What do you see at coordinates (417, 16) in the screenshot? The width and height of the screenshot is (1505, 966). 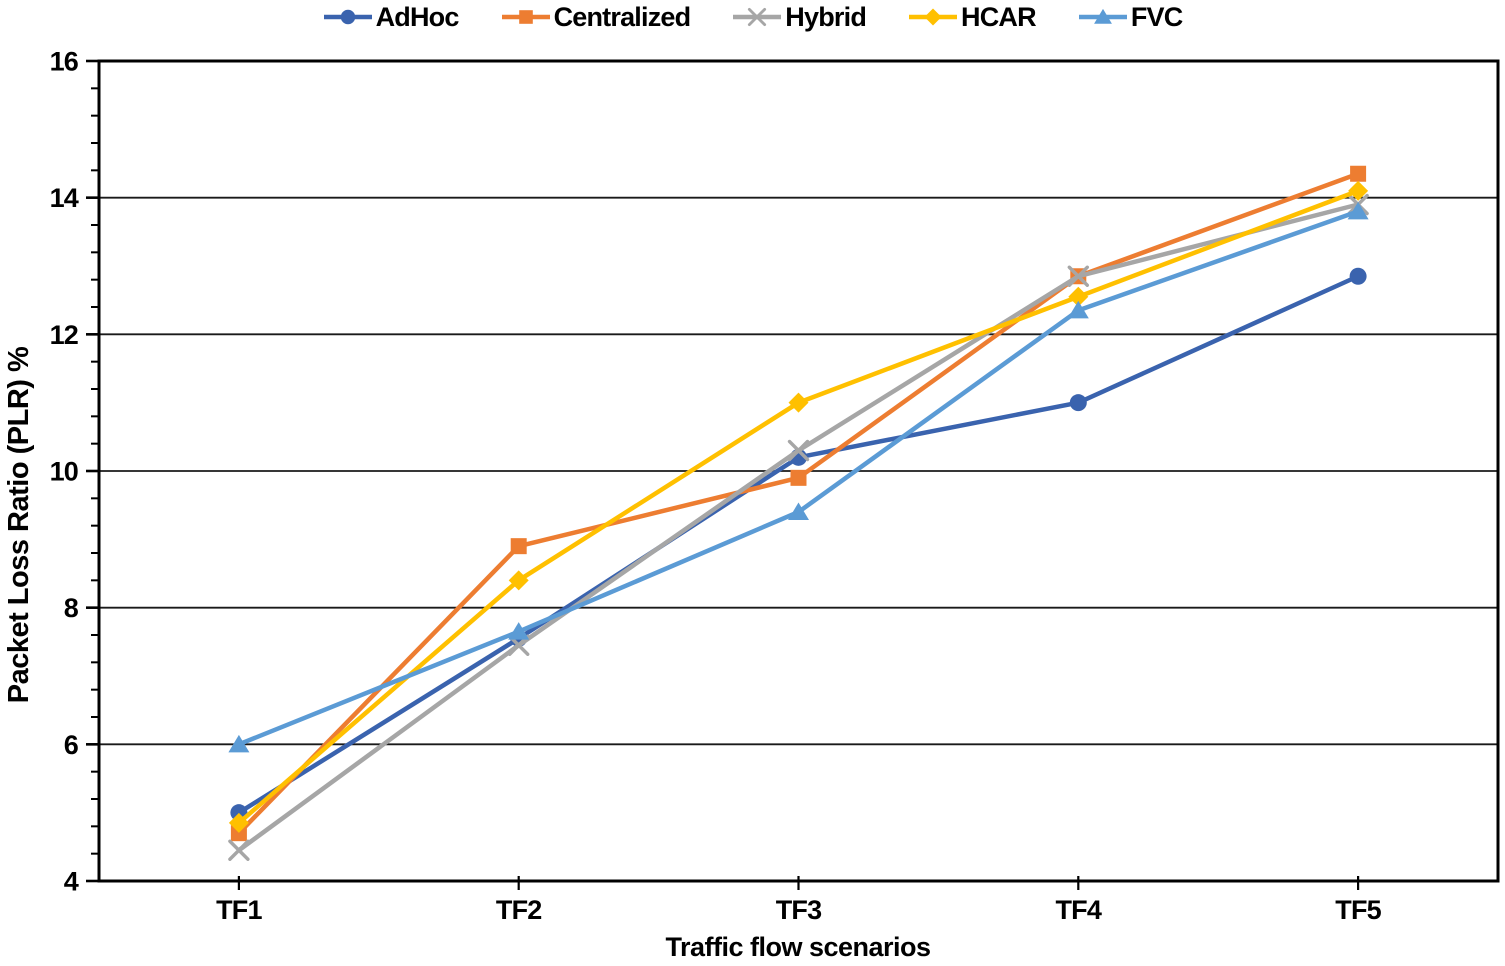 I see `legend-label-adhoc: AdHoc` at bounding box center [417, 16].